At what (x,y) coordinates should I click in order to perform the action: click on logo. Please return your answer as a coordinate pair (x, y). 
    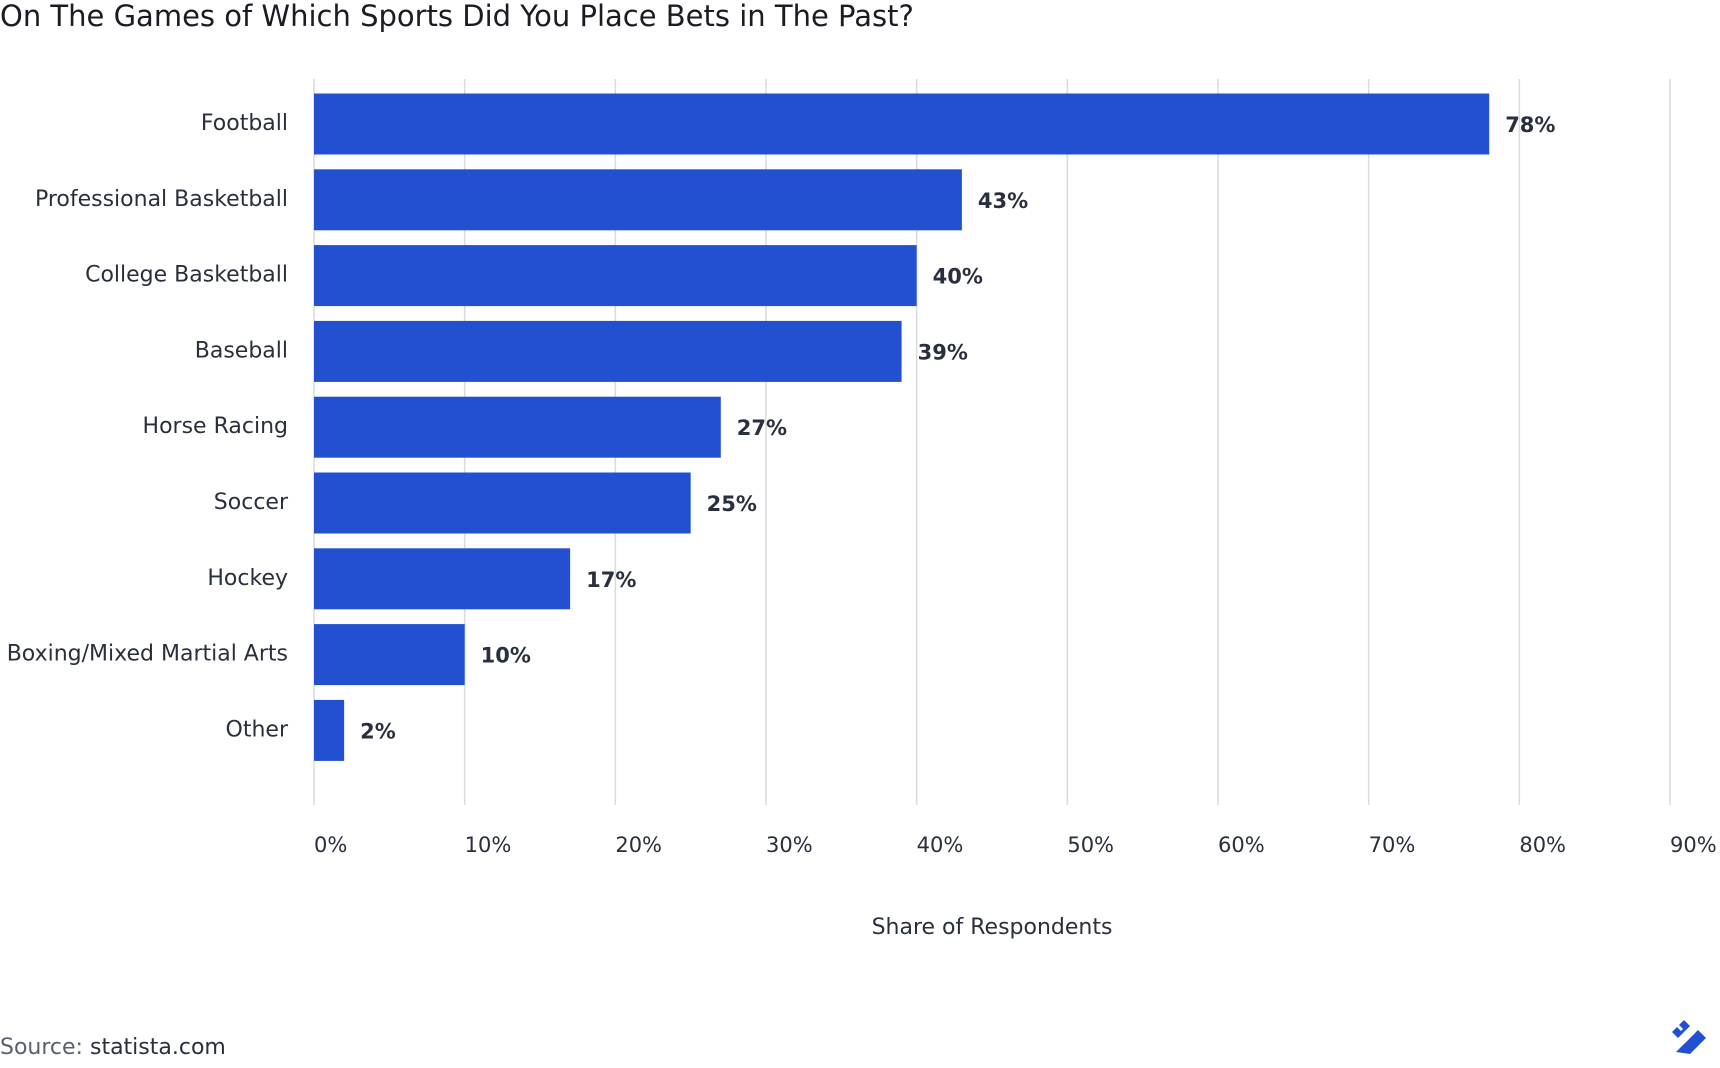
    Looking at the image, I should click on (1689, 1037).